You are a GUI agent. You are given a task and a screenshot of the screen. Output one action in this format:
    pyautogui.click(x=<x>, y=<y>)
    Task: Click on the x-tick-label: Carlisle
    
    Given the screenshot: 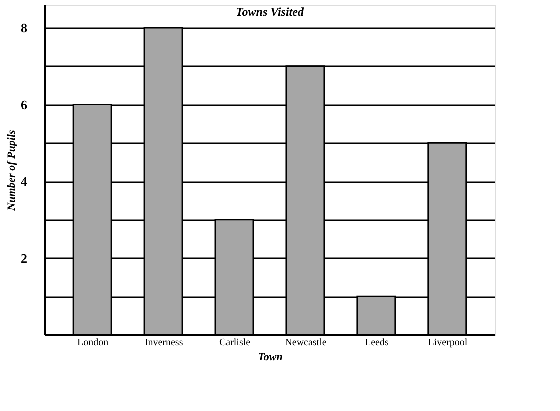 What is the action you would take?
    pyautogui.click(x=235, y=343)
    